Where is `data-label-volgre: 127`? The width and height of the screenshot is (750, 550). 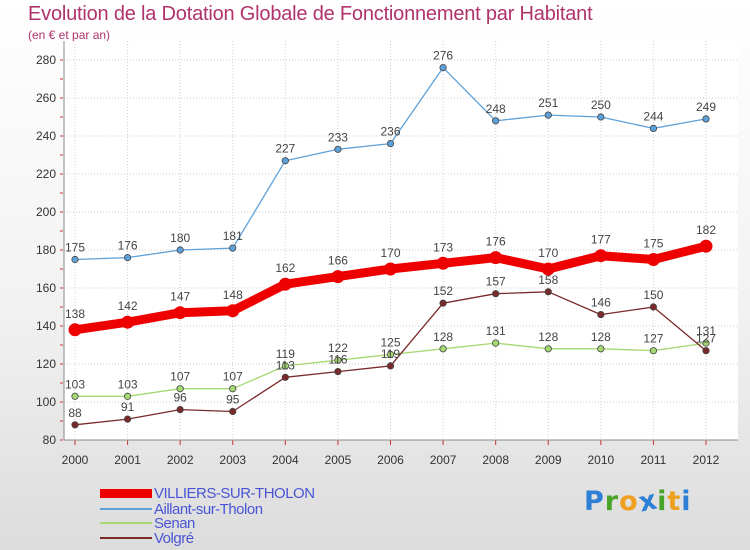 data-label-volgre: 127 is located at coordinates (706, 339).